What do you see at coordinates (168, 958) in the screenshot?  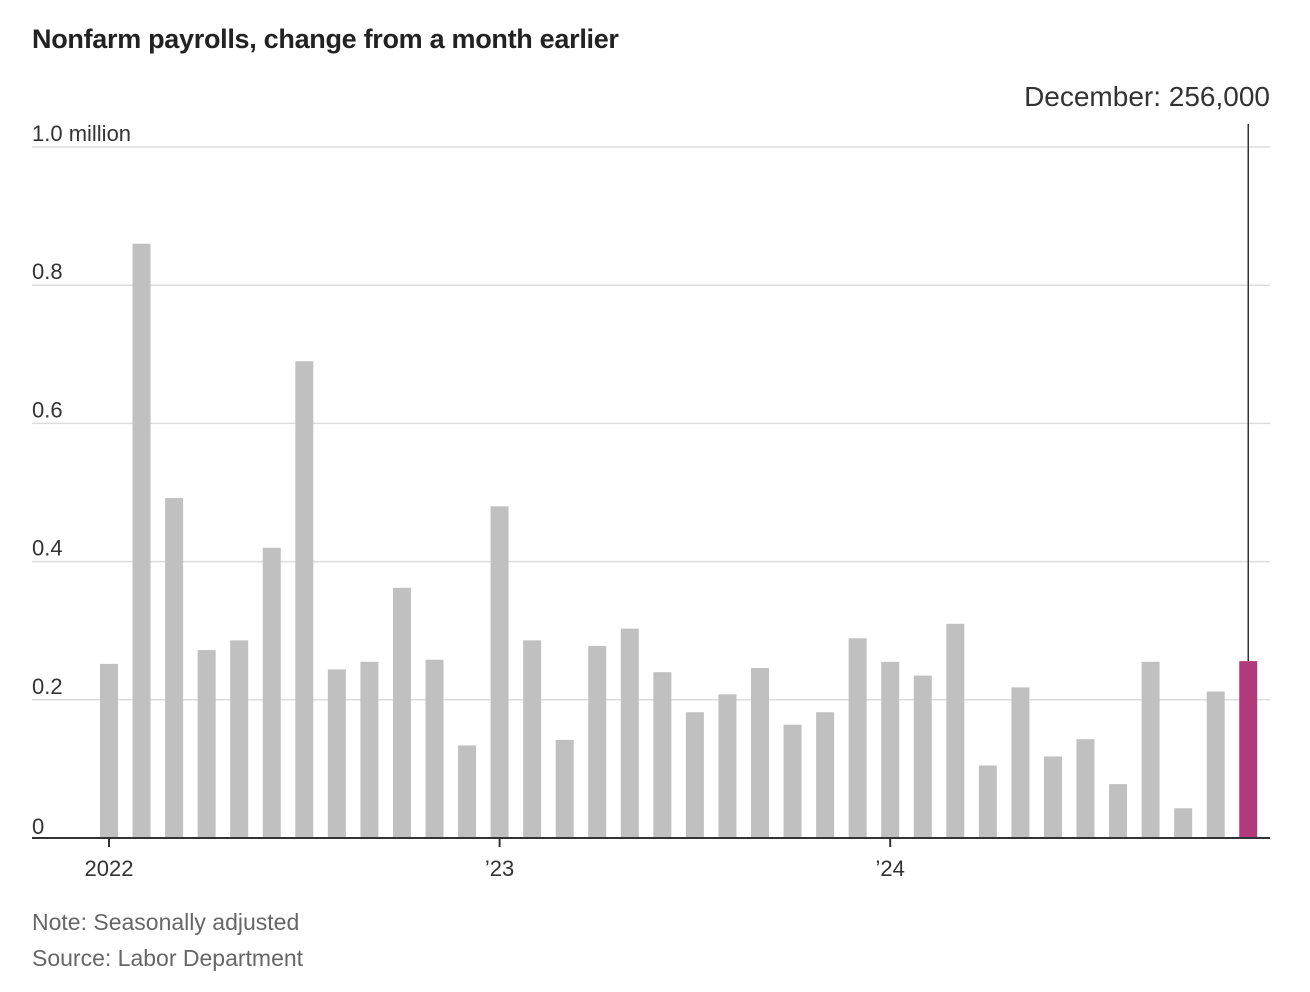 I see `chart-source: Source: Labor Department` at bounding box center [168, 958].